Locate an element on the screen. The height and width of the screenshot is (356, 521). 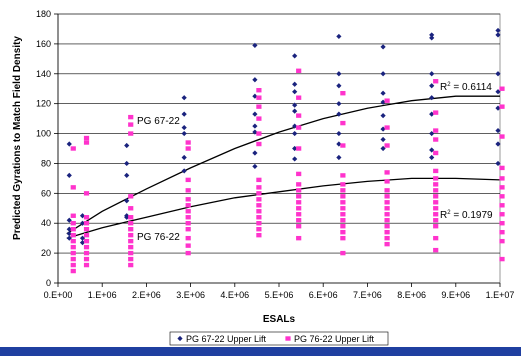
legend-box is located at coordinates (279, 338).